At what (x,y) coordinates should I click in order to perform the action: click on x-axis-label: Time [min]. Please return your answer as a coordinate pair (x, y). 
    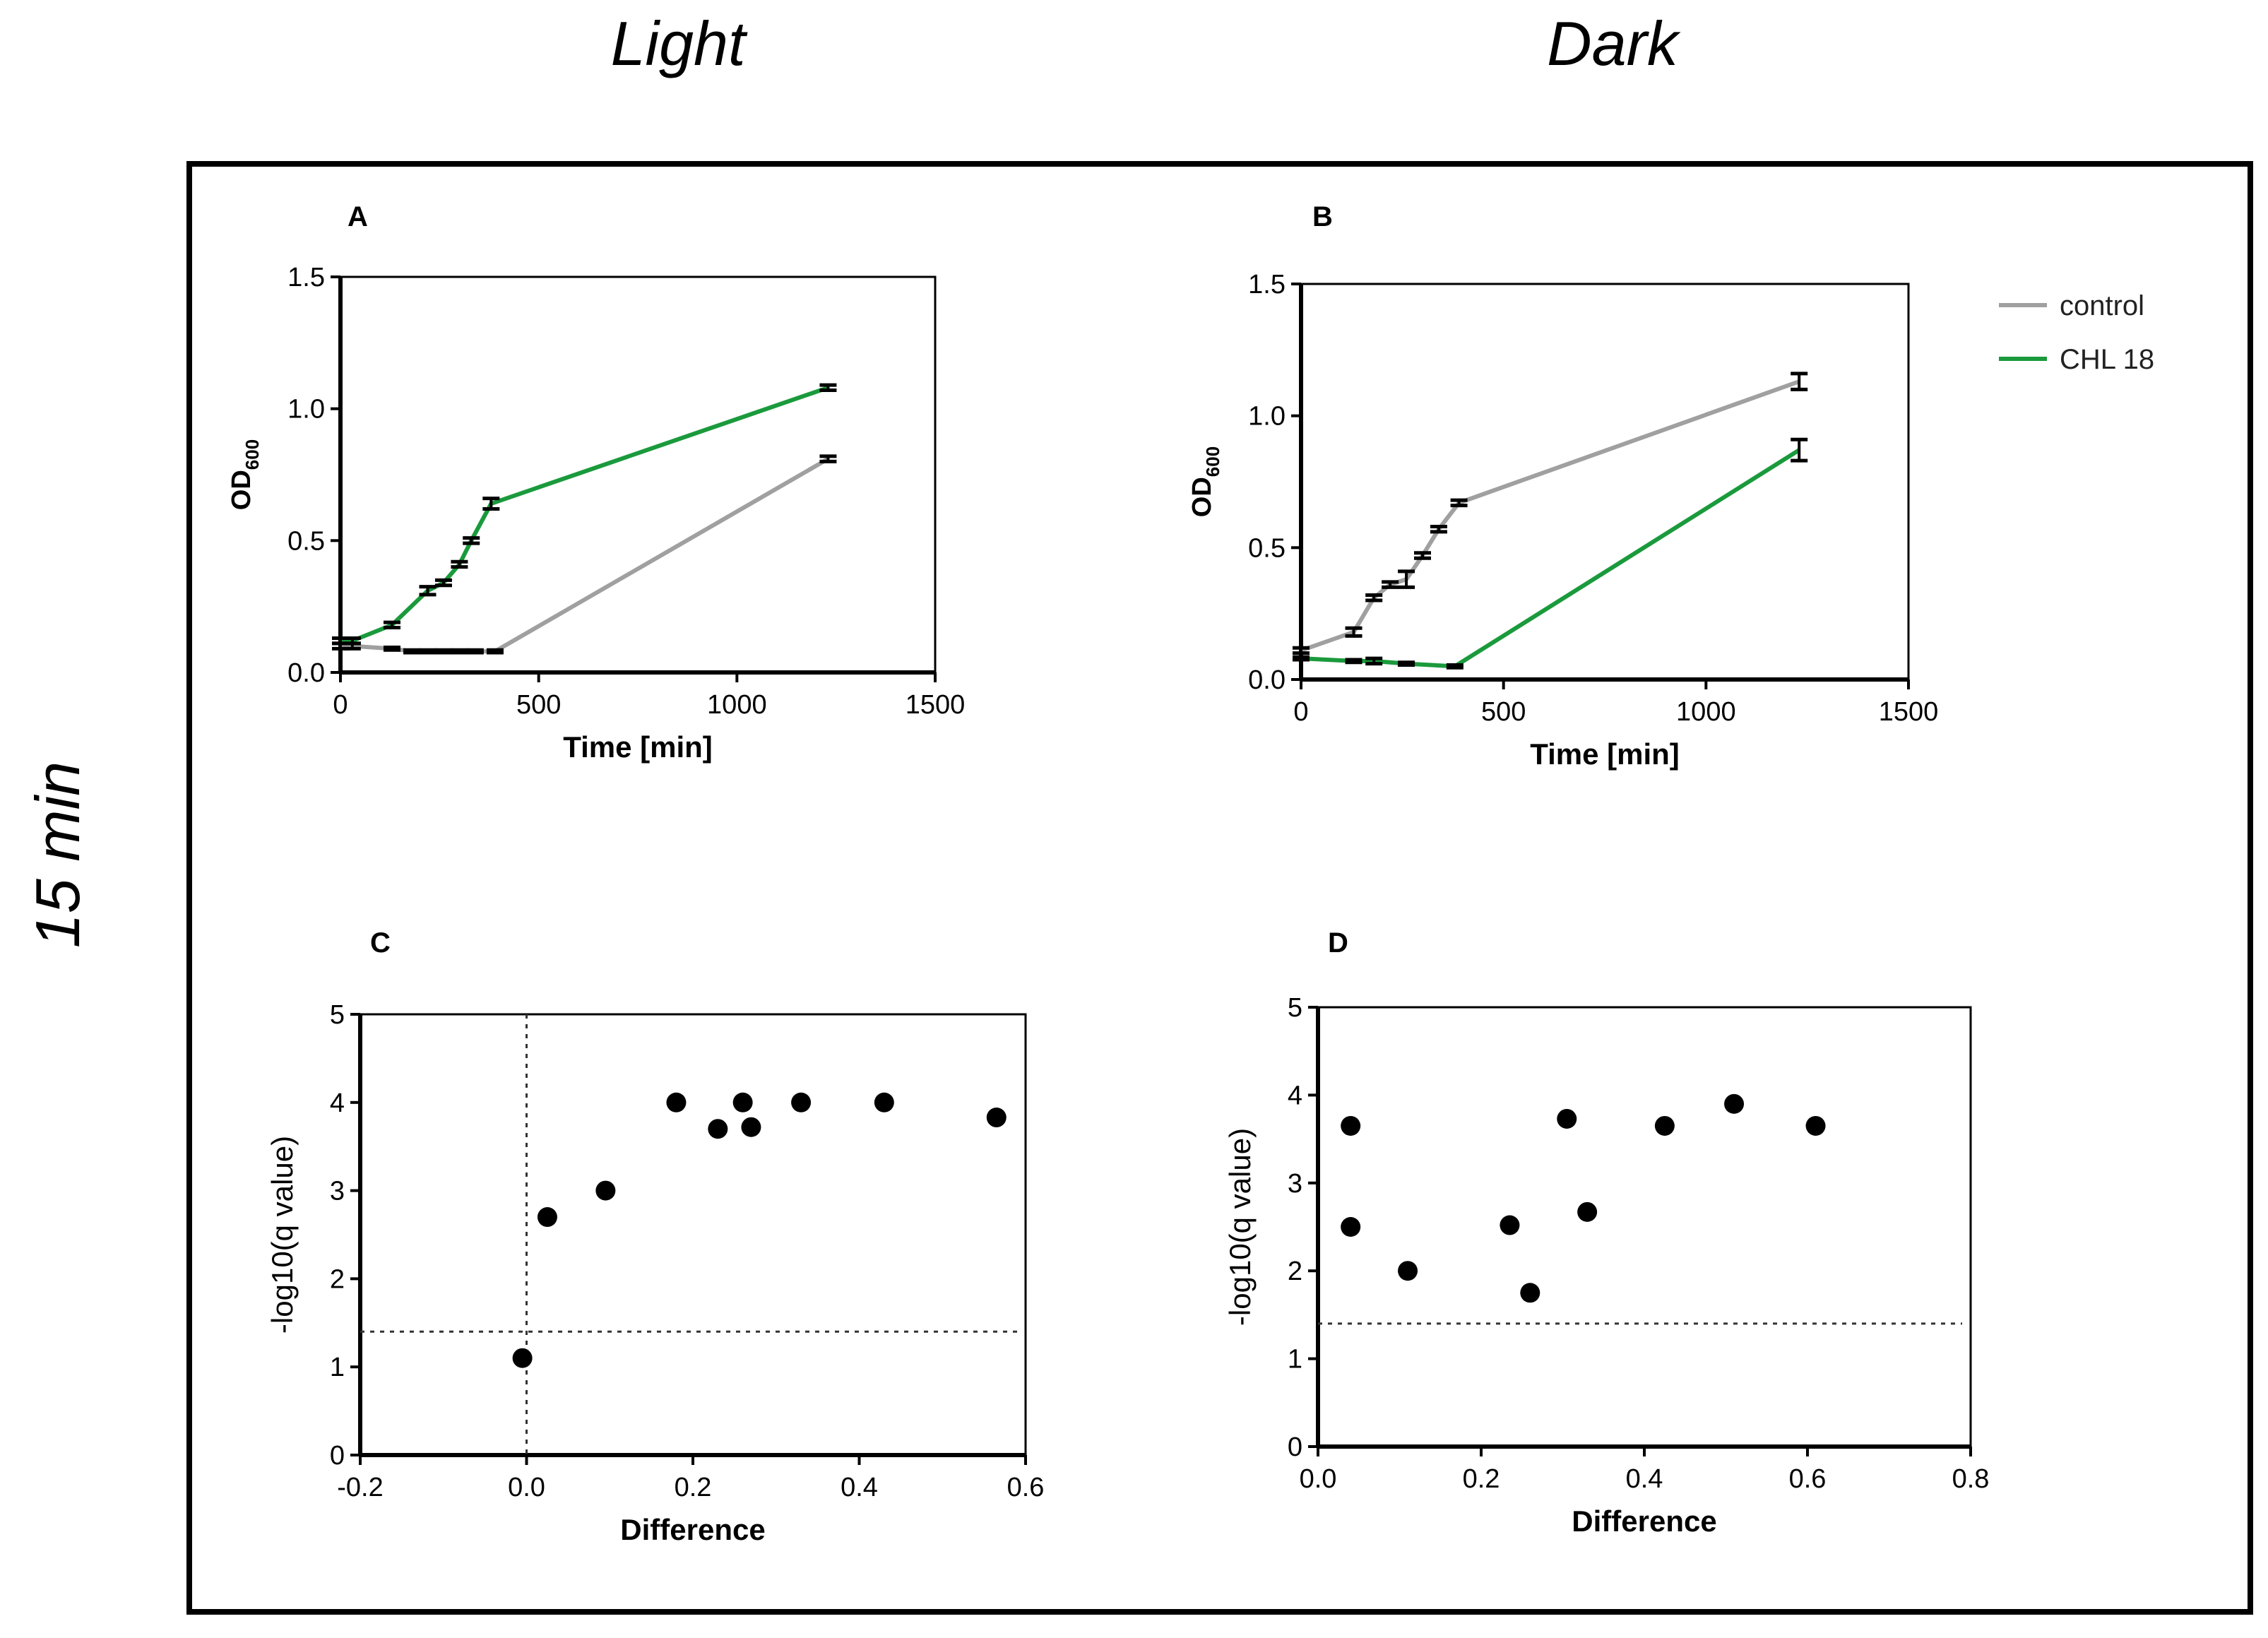
    Looking at the image, I should click on (1605, 754).